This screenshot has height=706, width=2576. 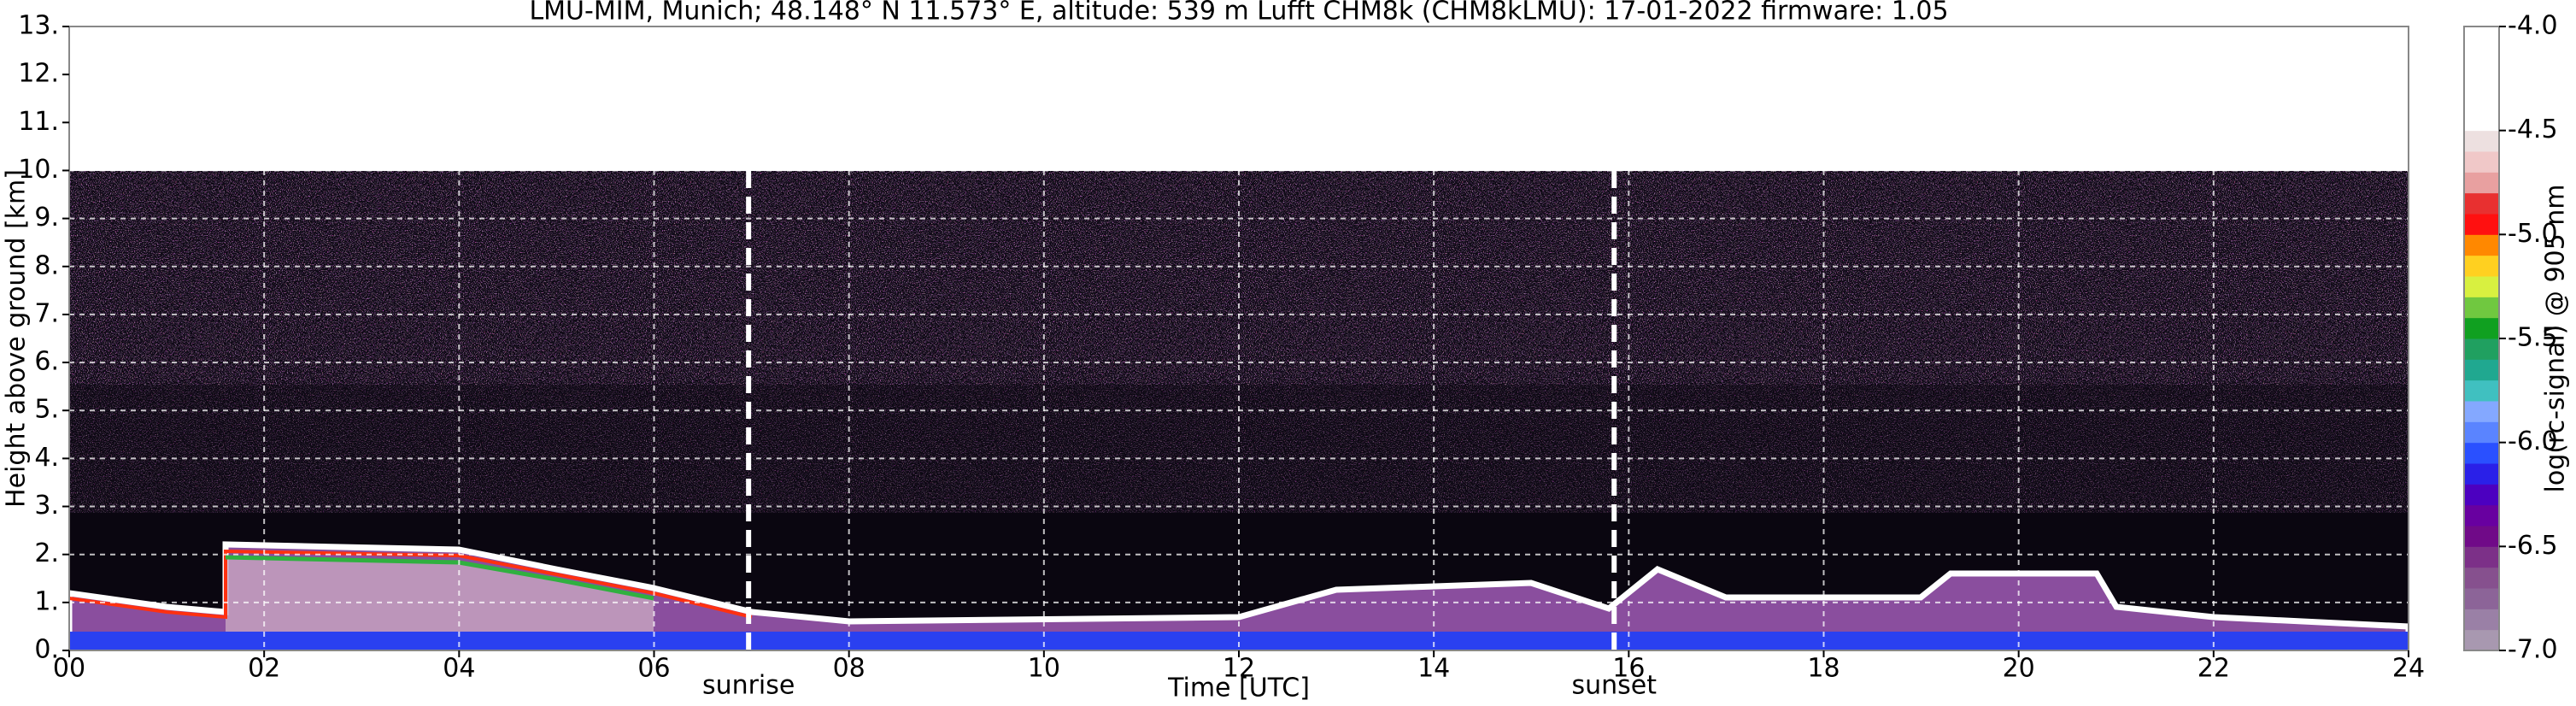 I want to click on y-tick-label: 9., so click(x=46, y=217).